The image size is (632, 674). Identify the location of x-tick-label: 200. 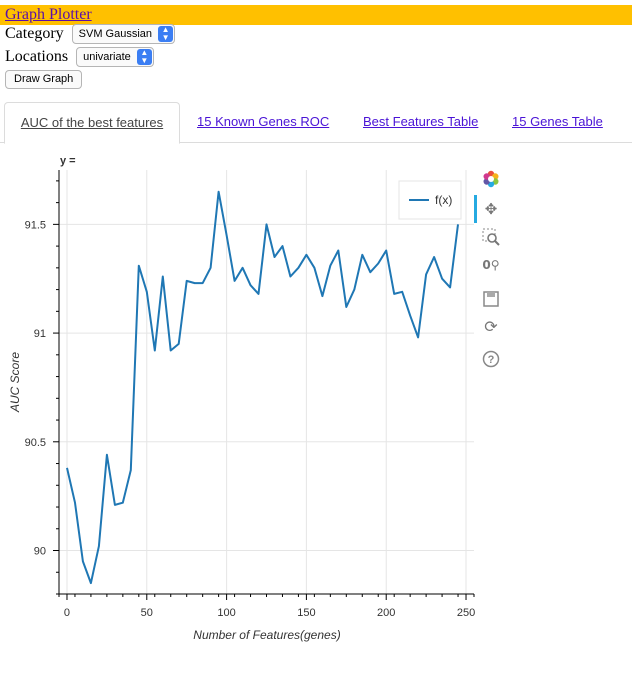
(386, 613).